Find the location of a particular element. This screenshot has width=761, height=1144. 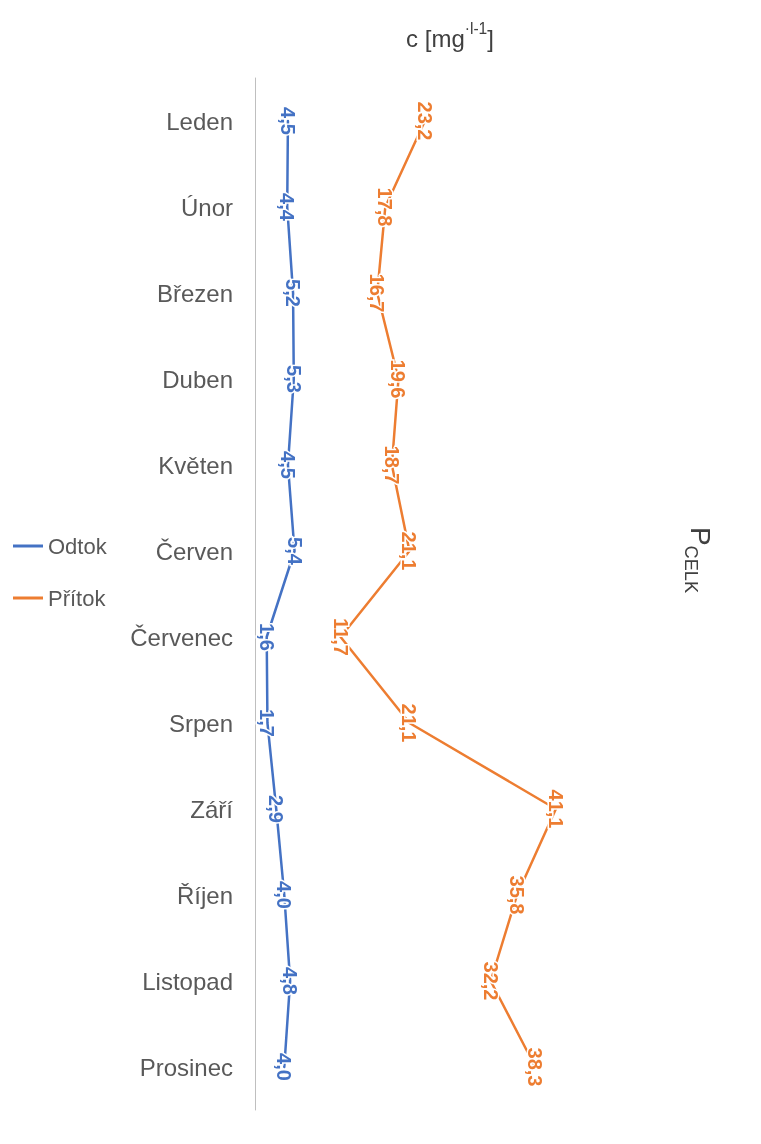

y-tick-label: Srpen is located at coordinates (200, 723).